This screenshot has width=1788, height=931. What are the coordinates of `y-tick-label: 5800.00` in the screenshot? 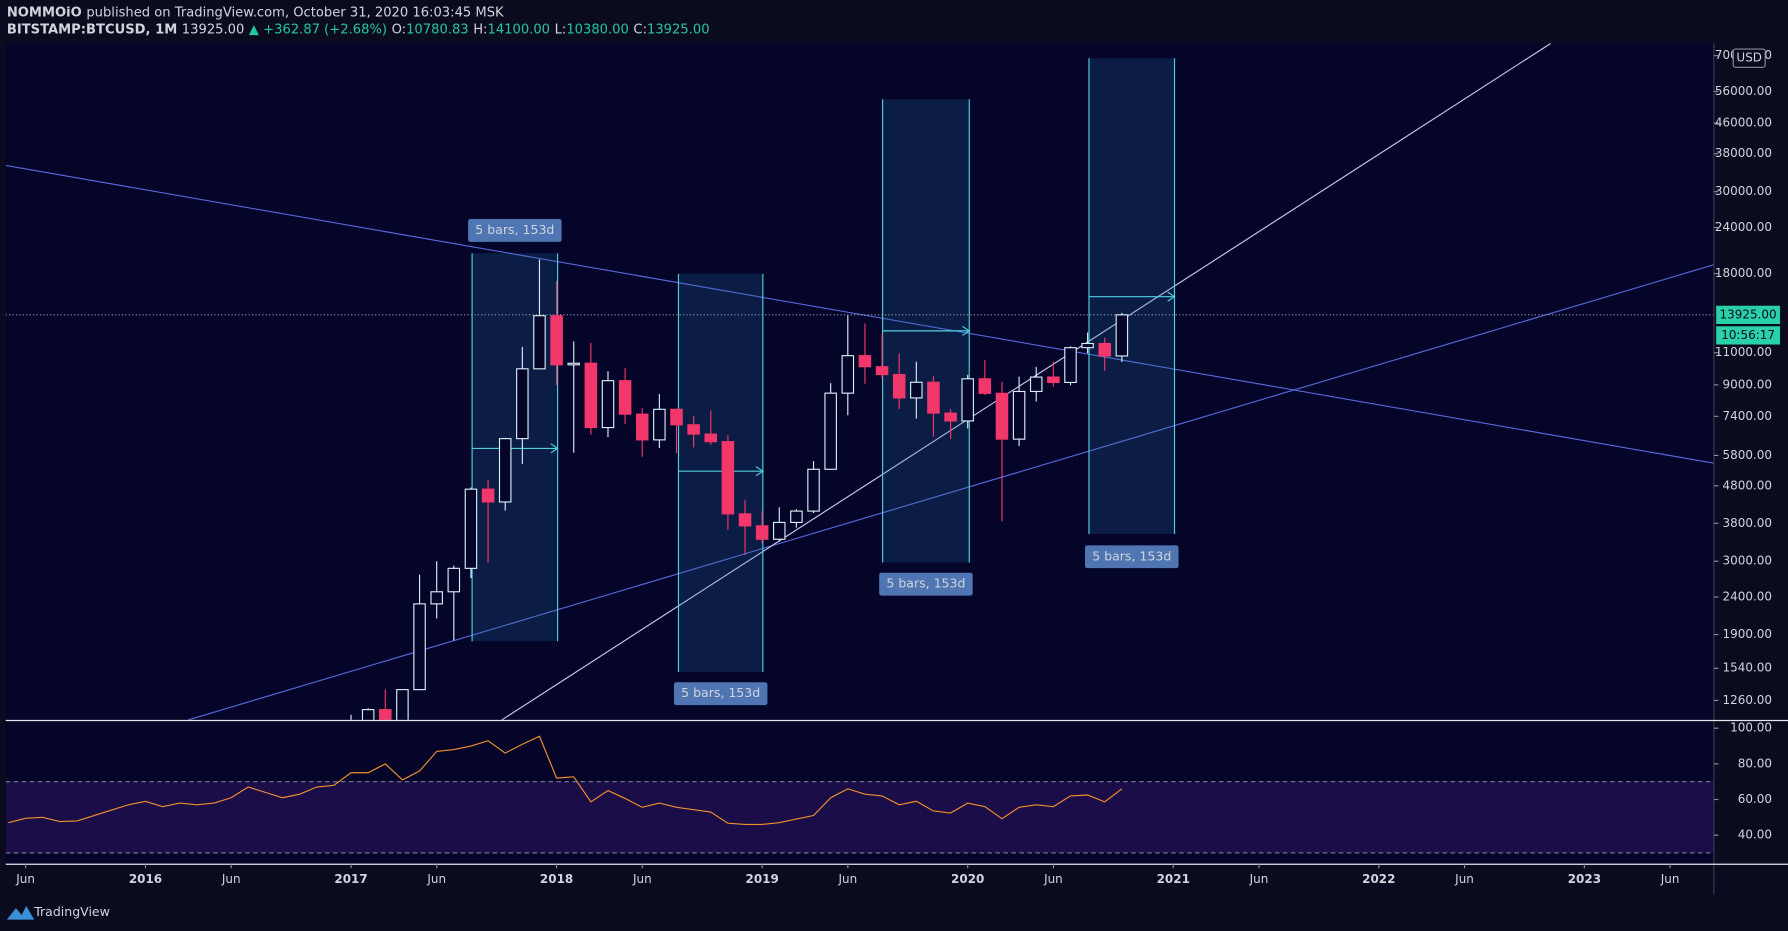 It's located at (1747, 455).